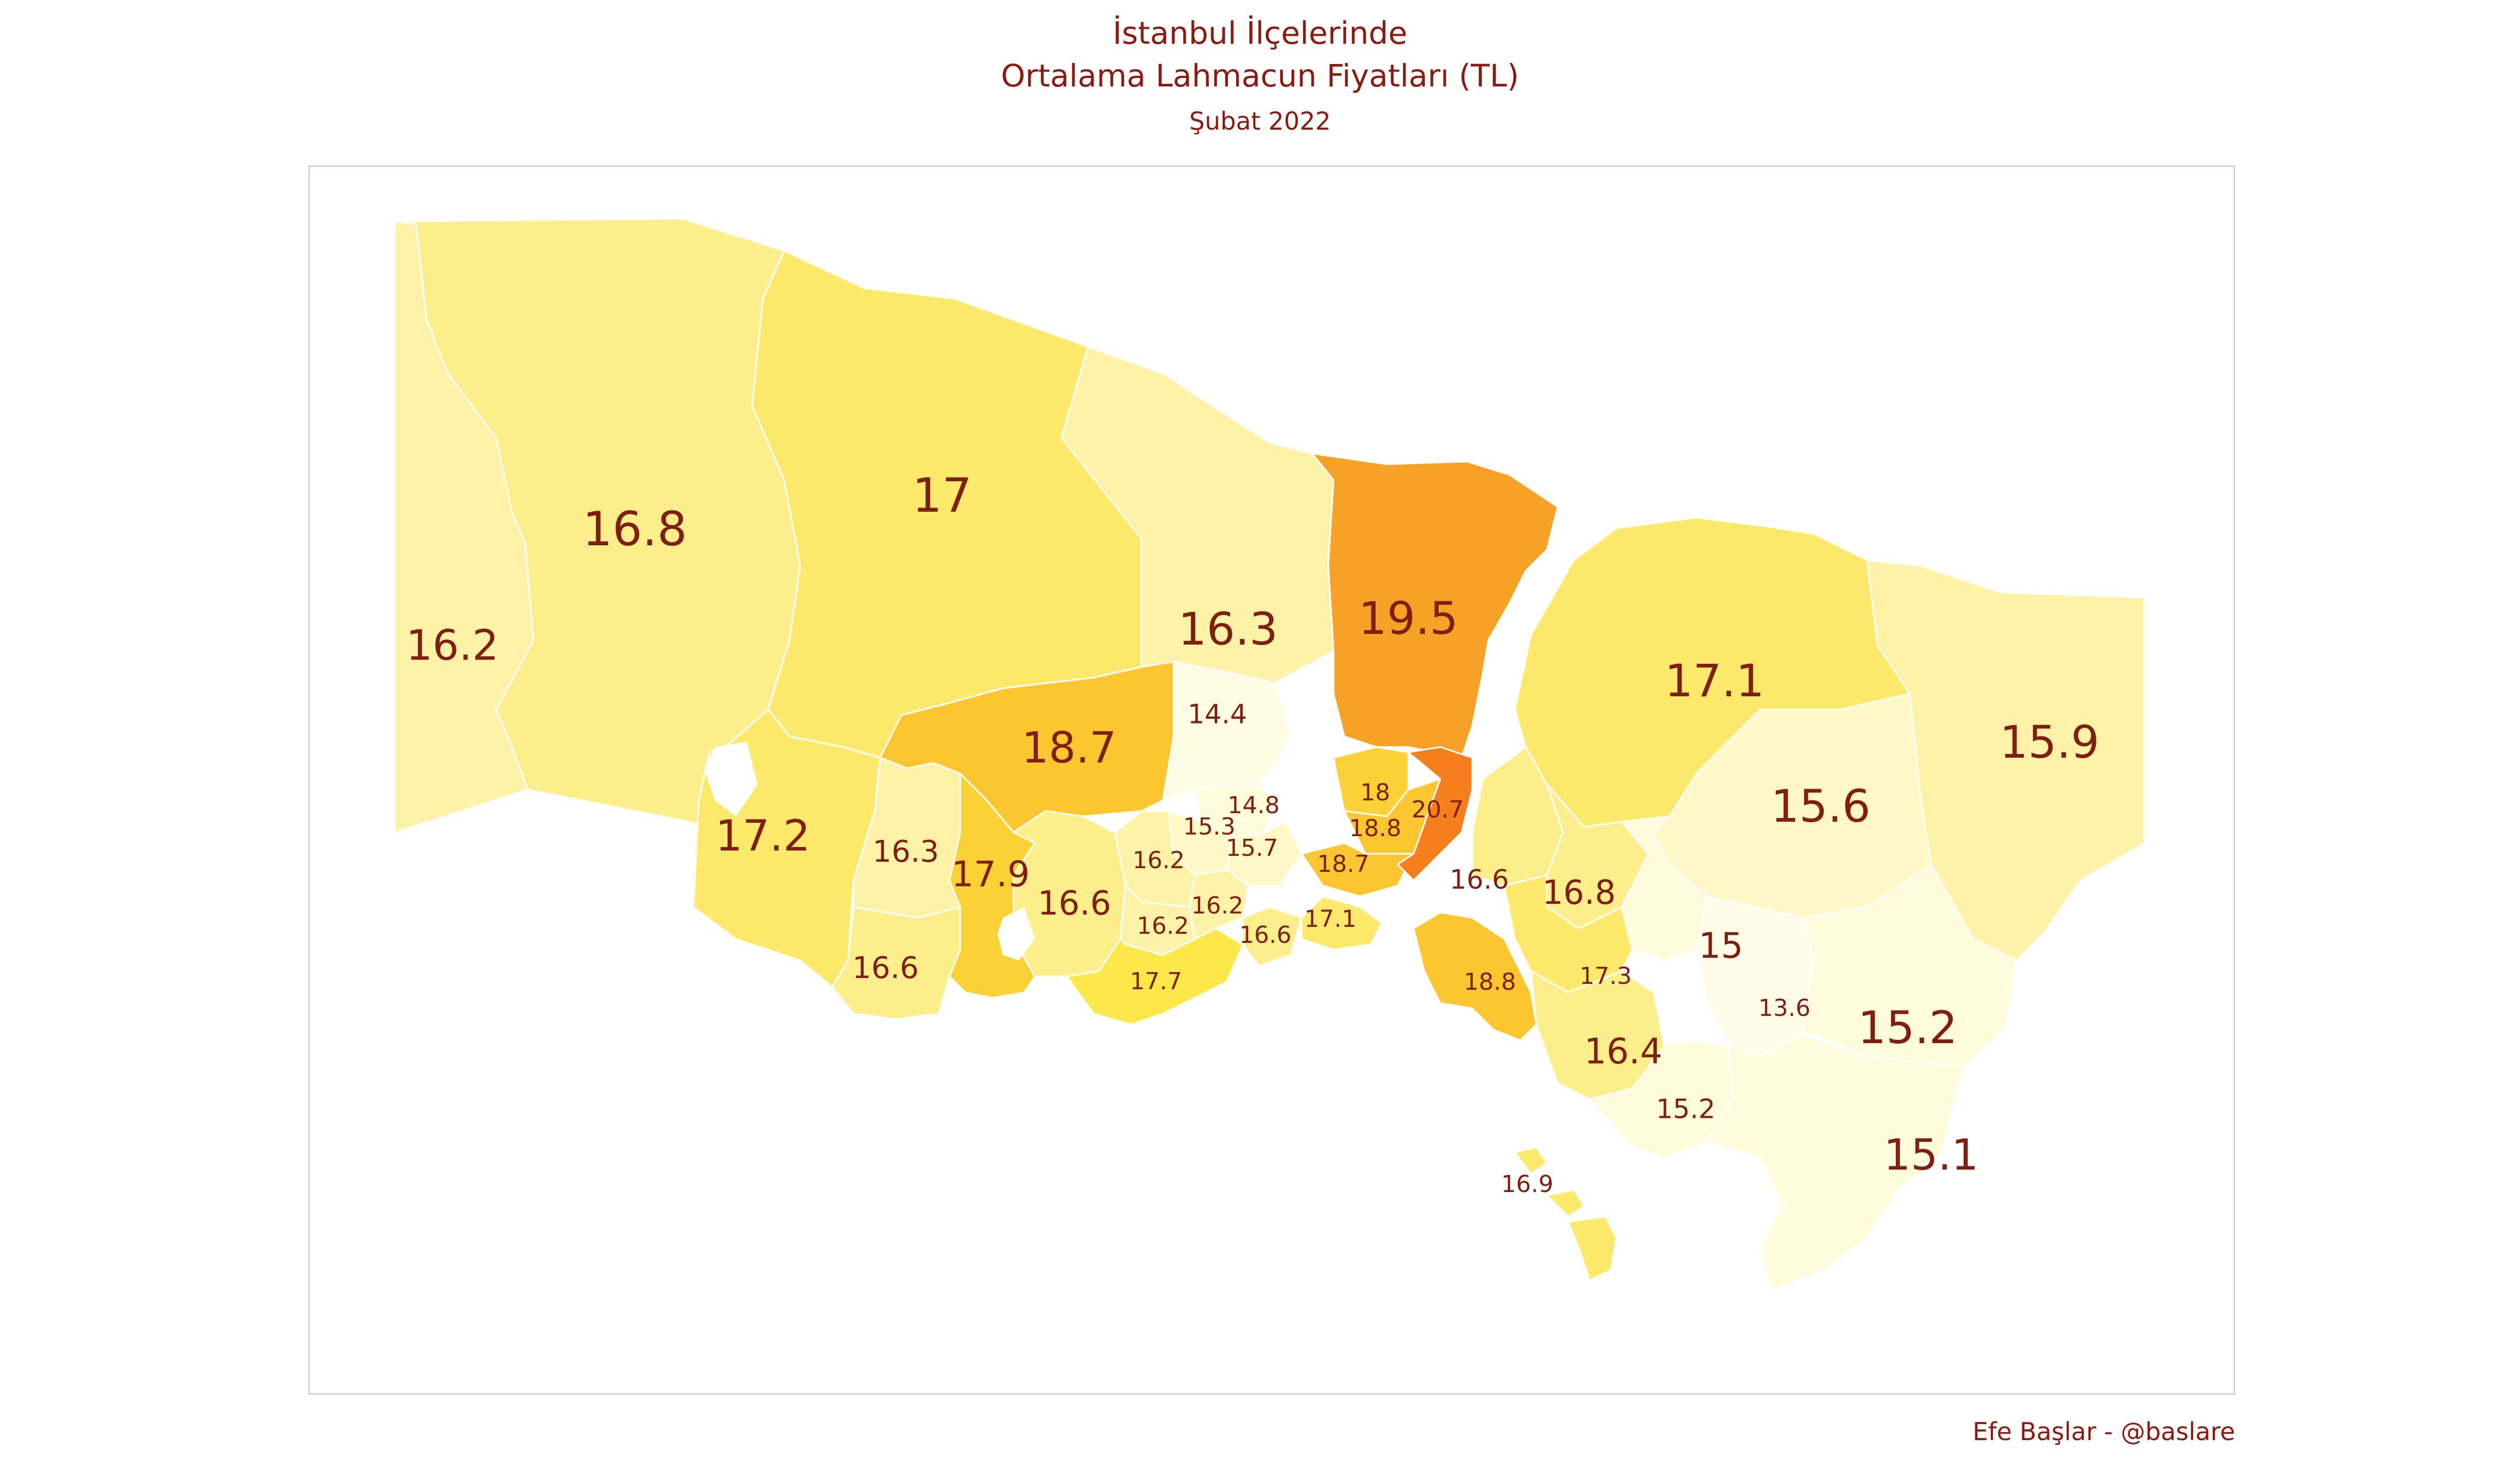 The height and width of the screenshot is (1470, 2520). Describe the element at coordinates (1159, 860) in the screenshot. I see `label-esenler: 16.2` at that location.